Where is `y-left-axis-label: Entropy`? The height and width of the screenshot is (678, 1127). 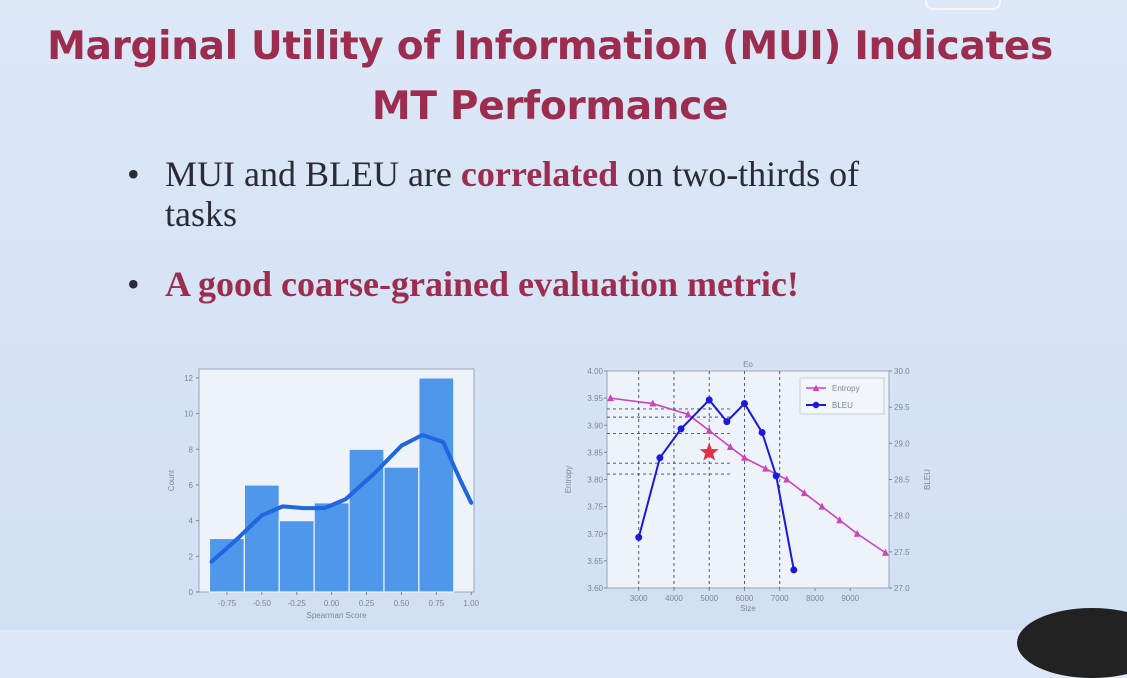
y-left-axis-label: Entropy is located at coordinates (568, 480).